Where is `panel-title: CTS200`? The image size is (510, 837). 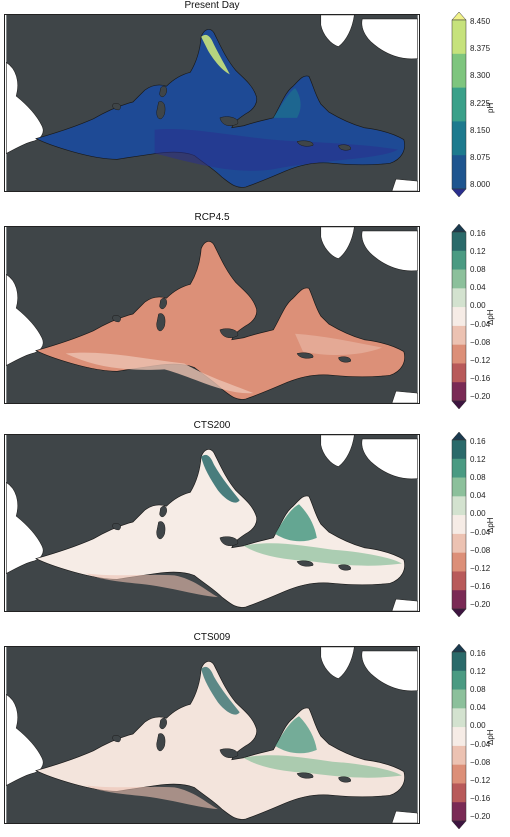
panel-title: CTS200 is located at coordinates (212, 425).